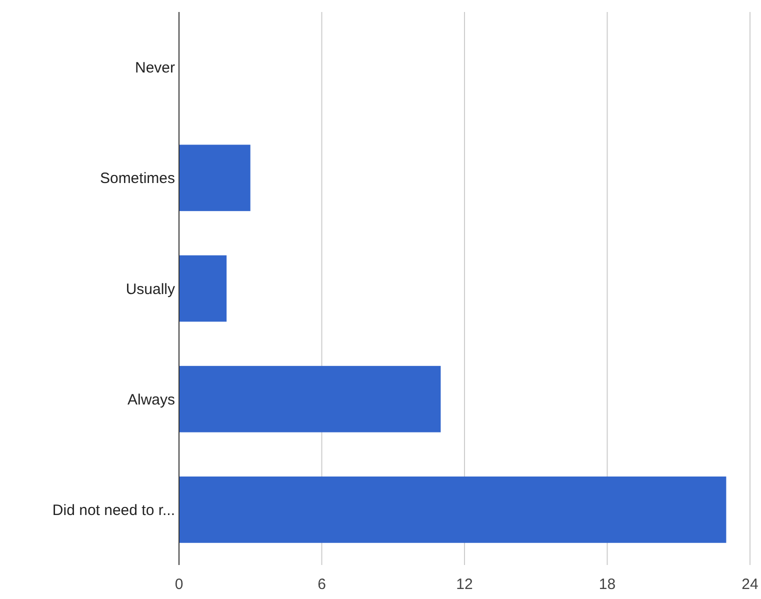 The width and height of the screenshot is (761, 599). I want to click on y-tick-label: Always, so click(151, 399).